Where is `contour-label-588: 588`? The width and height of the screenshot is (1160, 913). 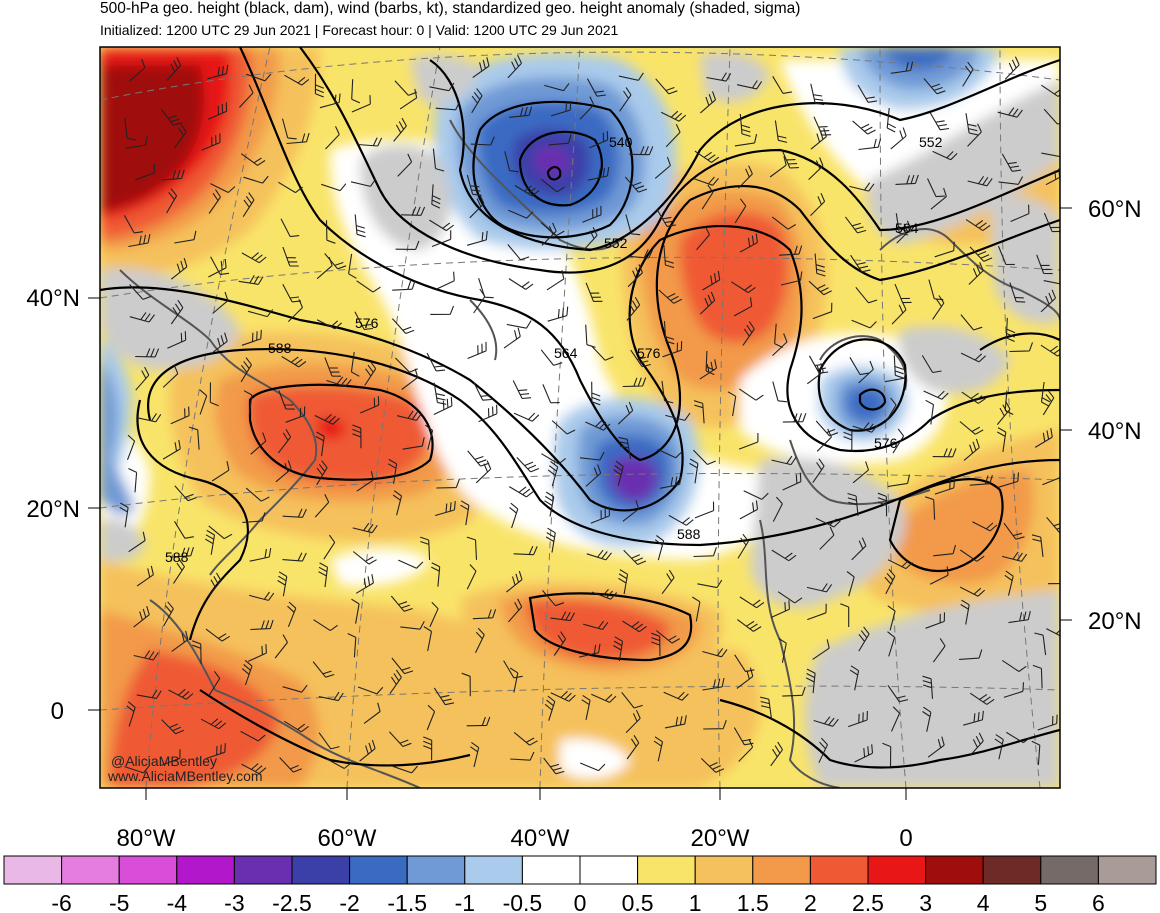
contour-label-588: 588 is located at coordinates (177, 557).